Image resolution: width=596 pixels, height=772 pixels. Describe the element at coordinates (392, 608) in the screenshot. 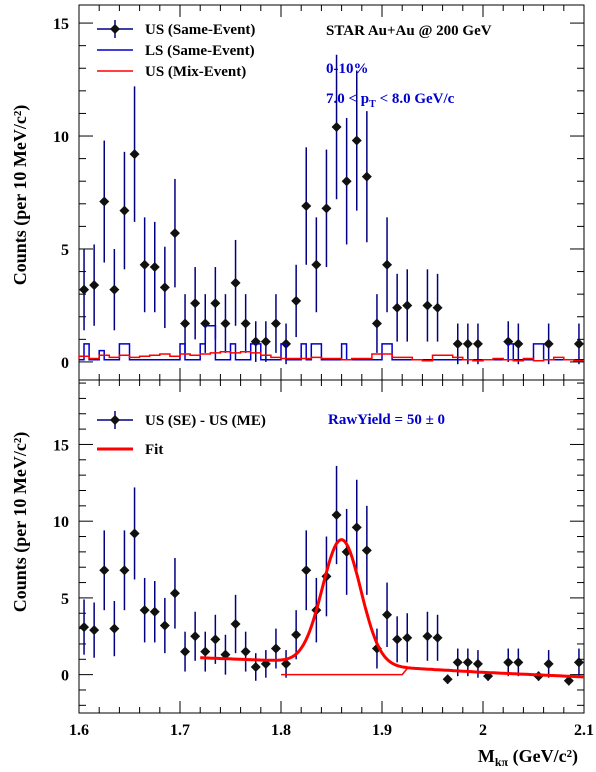

I see `fit-curve` at that location.